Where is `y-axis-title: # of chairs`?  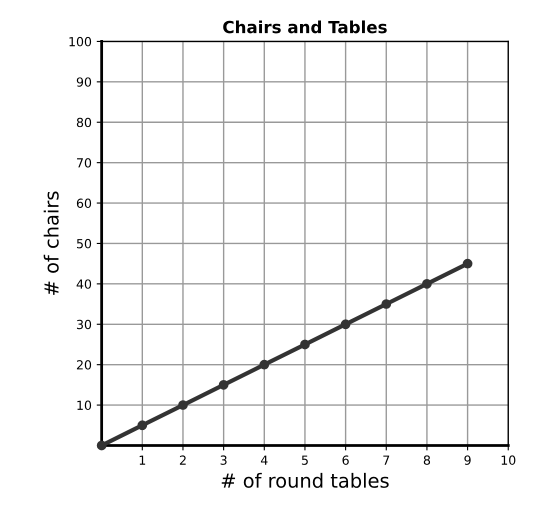
y-axis-title: # of chairs is located at coordinates (51, 243).